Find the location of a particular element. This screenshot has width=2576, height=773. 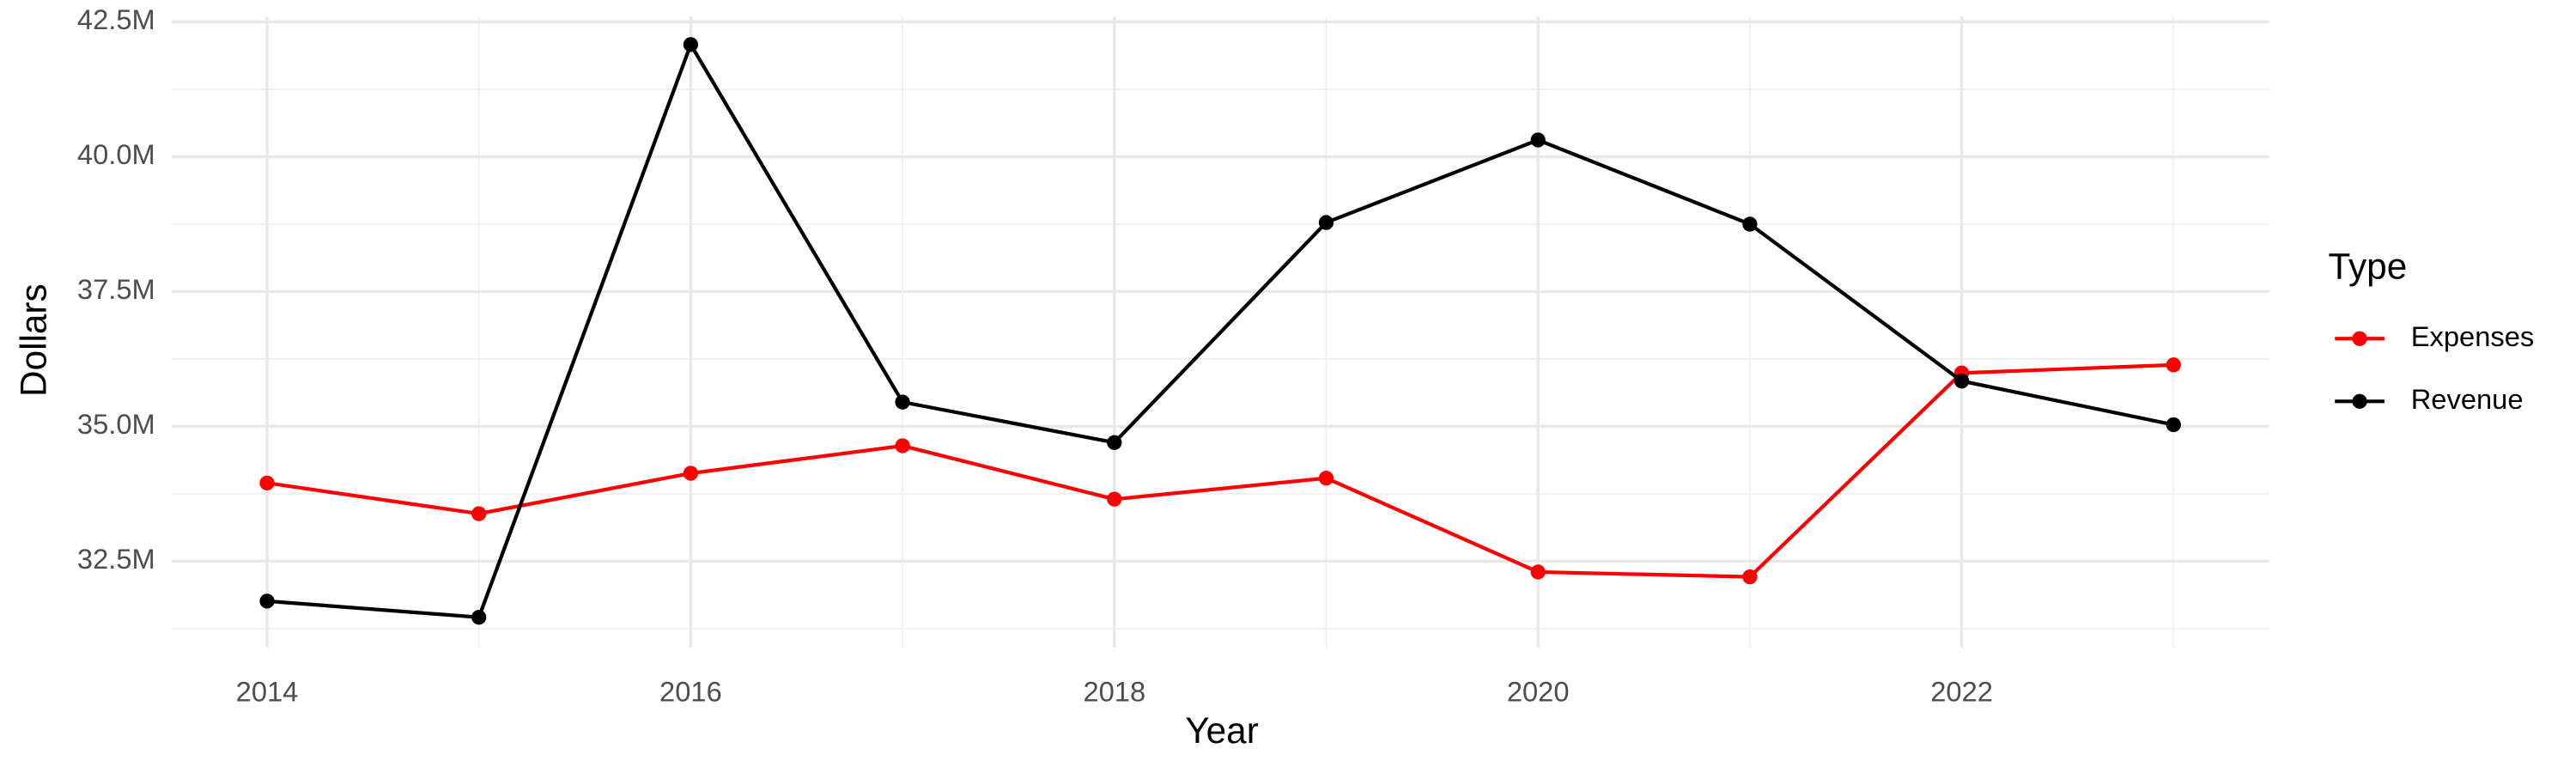

y-tick-label: 42.5M is located at coordinates (116, 19).